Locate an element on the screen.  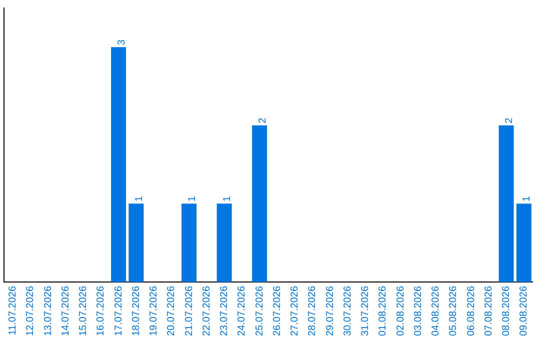
x-tick-label: 29.07.2026 is located at coordinates (330, 311).